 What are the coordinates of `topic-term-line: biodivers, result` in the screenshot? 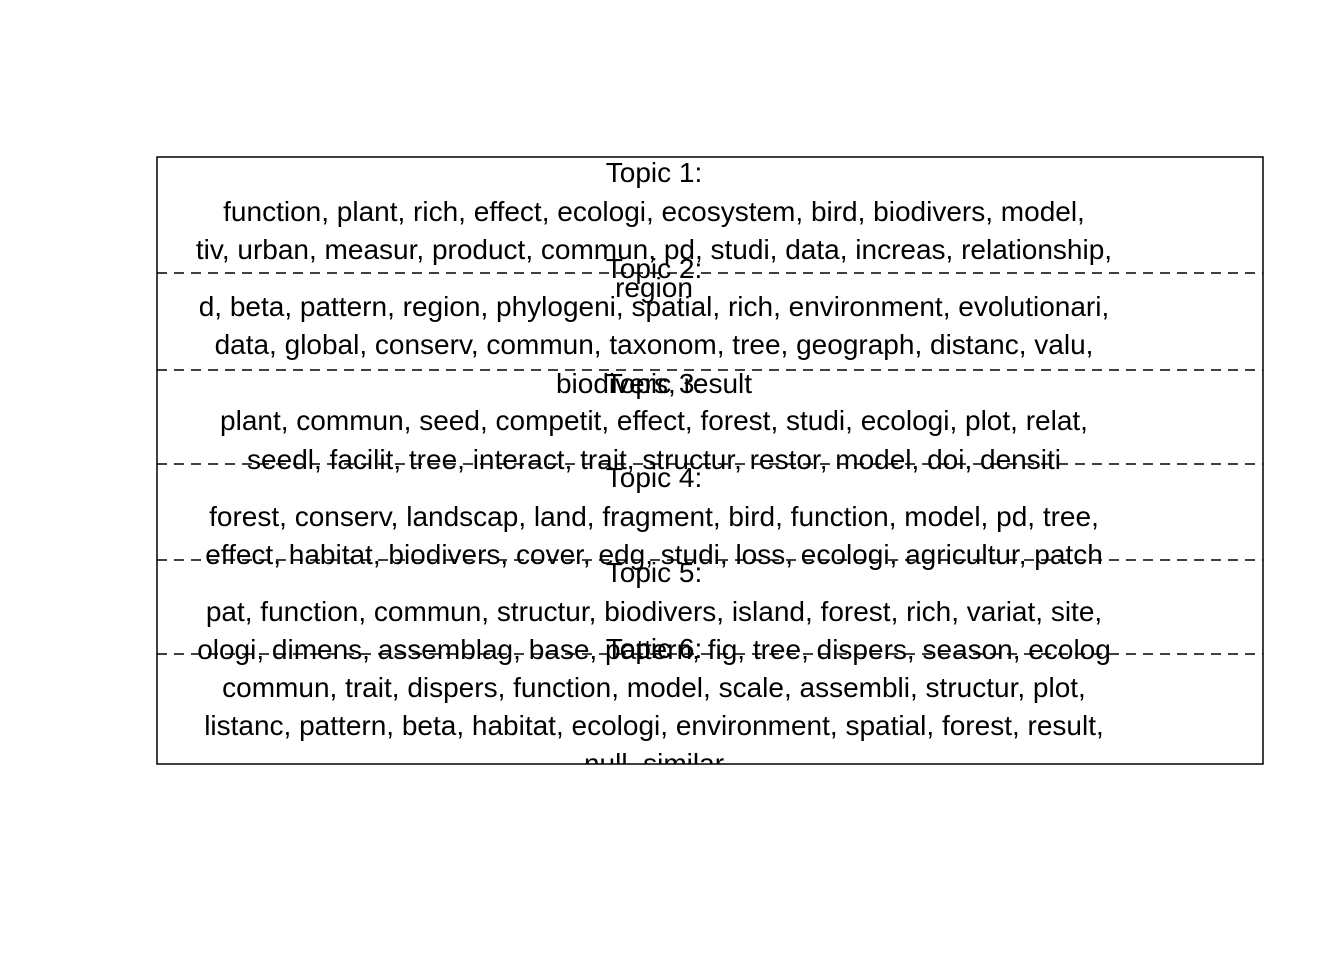 It's located at (654, 383).